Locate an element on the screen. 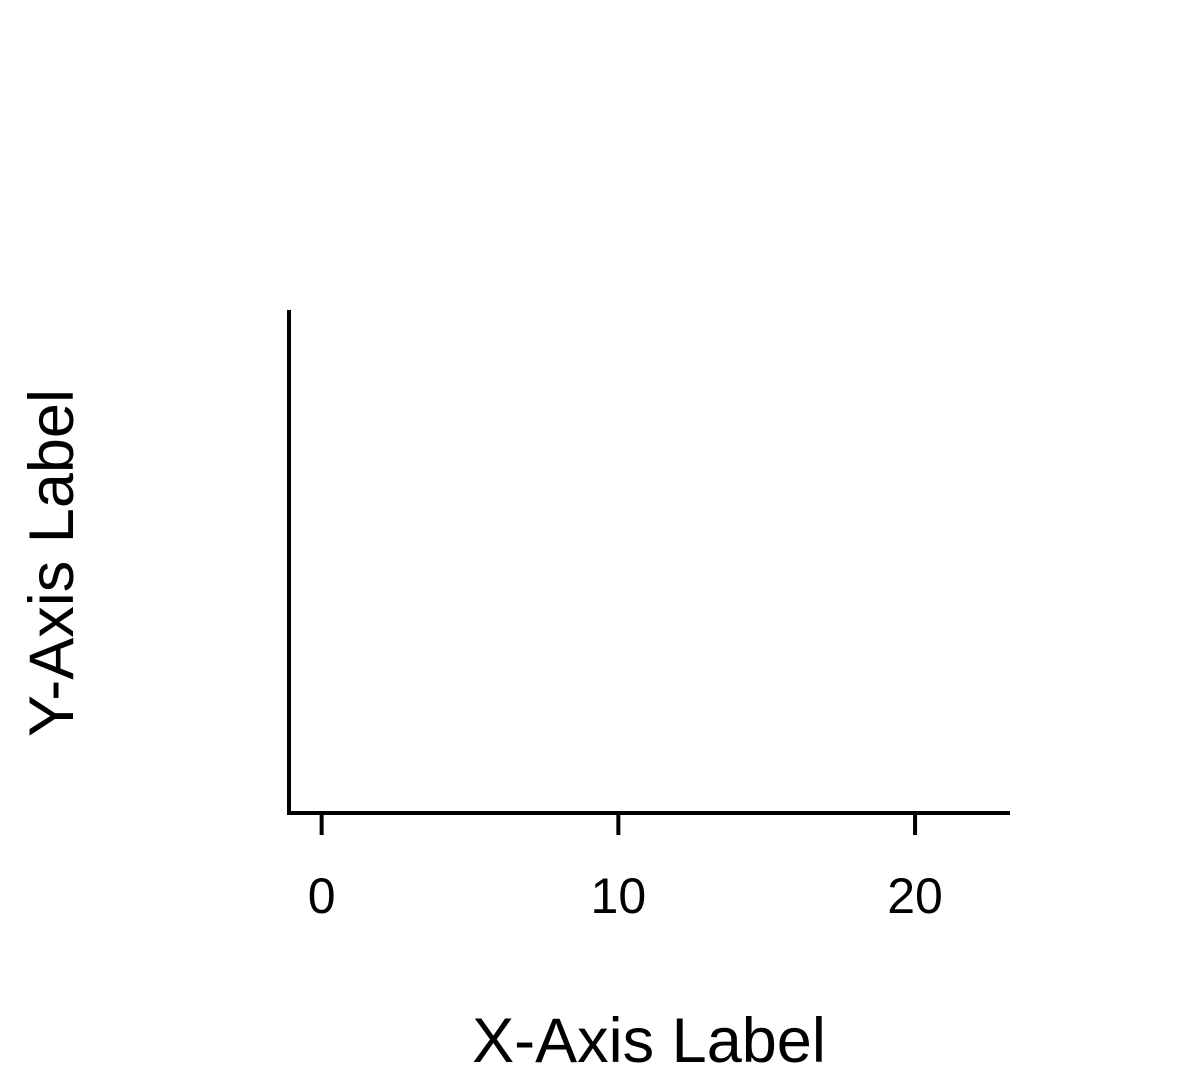 The image size is (1199, 1090). x-axis-title: X-Axis Label is located at coordinates (649, 1041).